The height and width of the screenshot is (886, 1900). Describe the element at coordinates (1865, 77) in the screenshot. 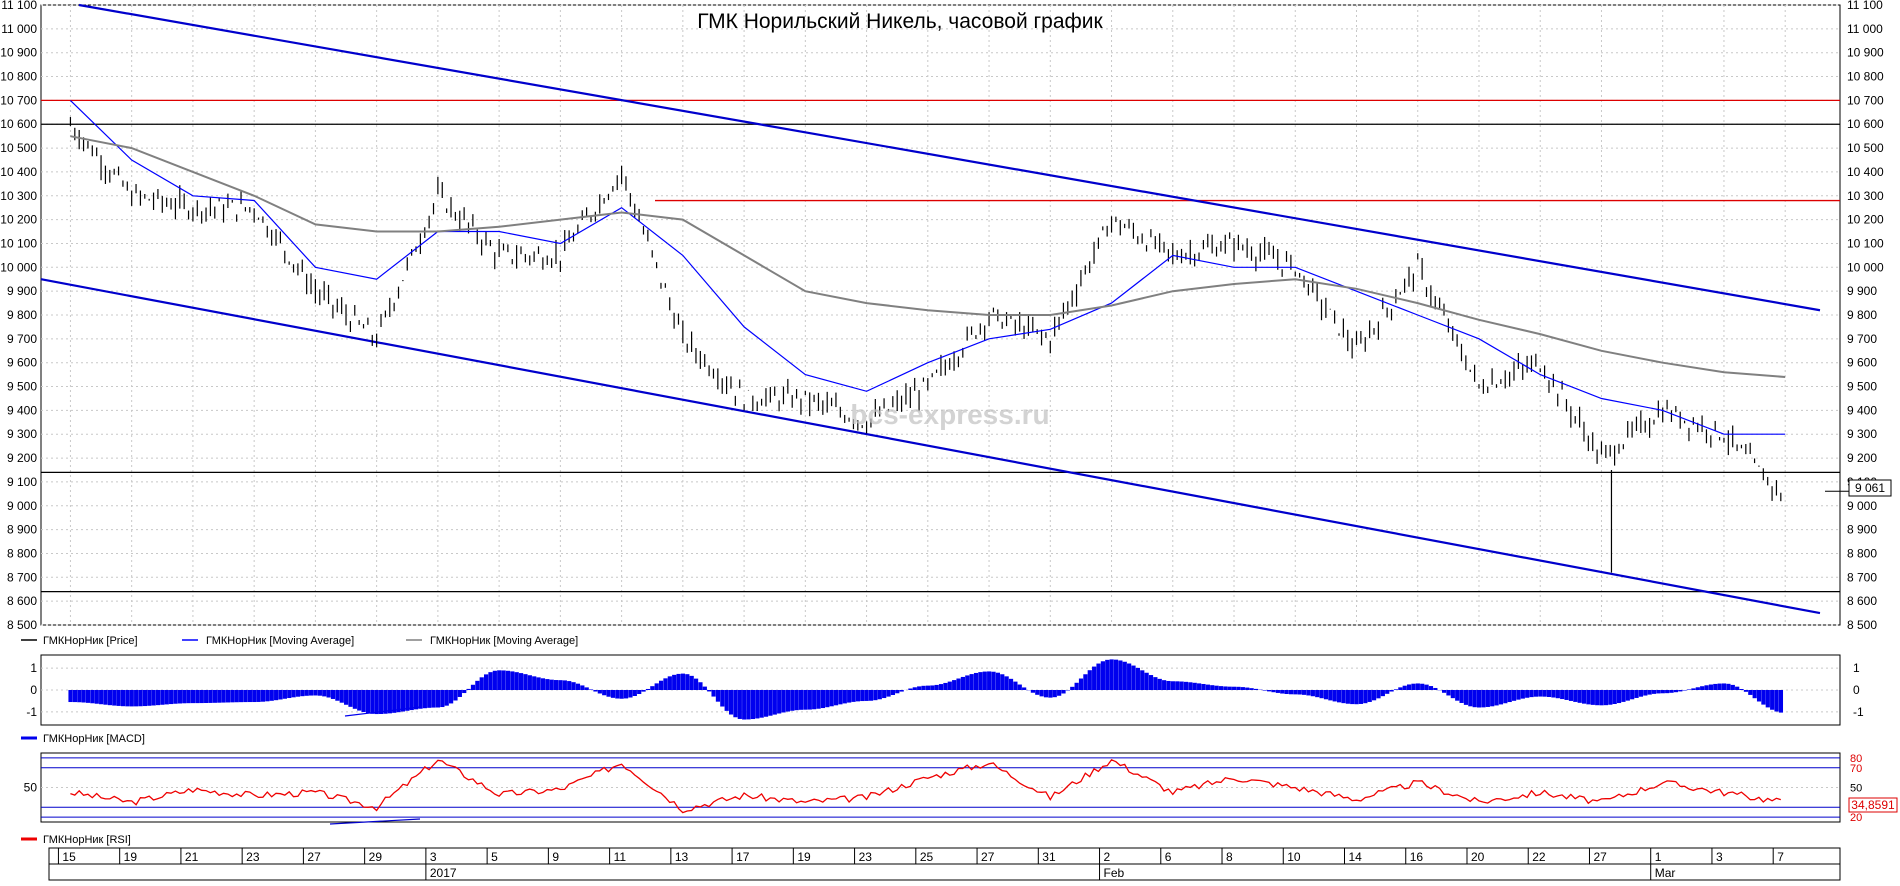

I see `price-tick-right: 10 800` at that location.